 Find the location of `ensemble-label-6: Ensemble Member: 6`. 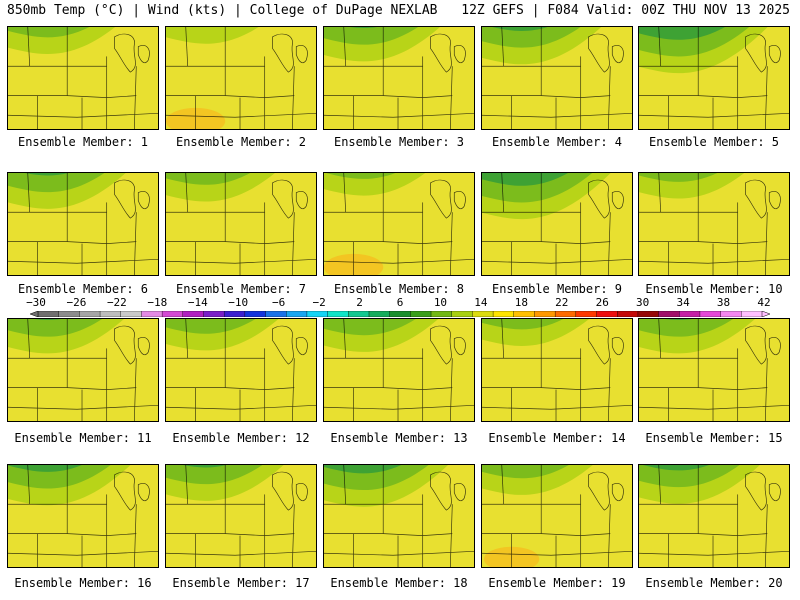

ensemble-label-6: Ensemble Member: 6 is located at coordinates (83, 289).